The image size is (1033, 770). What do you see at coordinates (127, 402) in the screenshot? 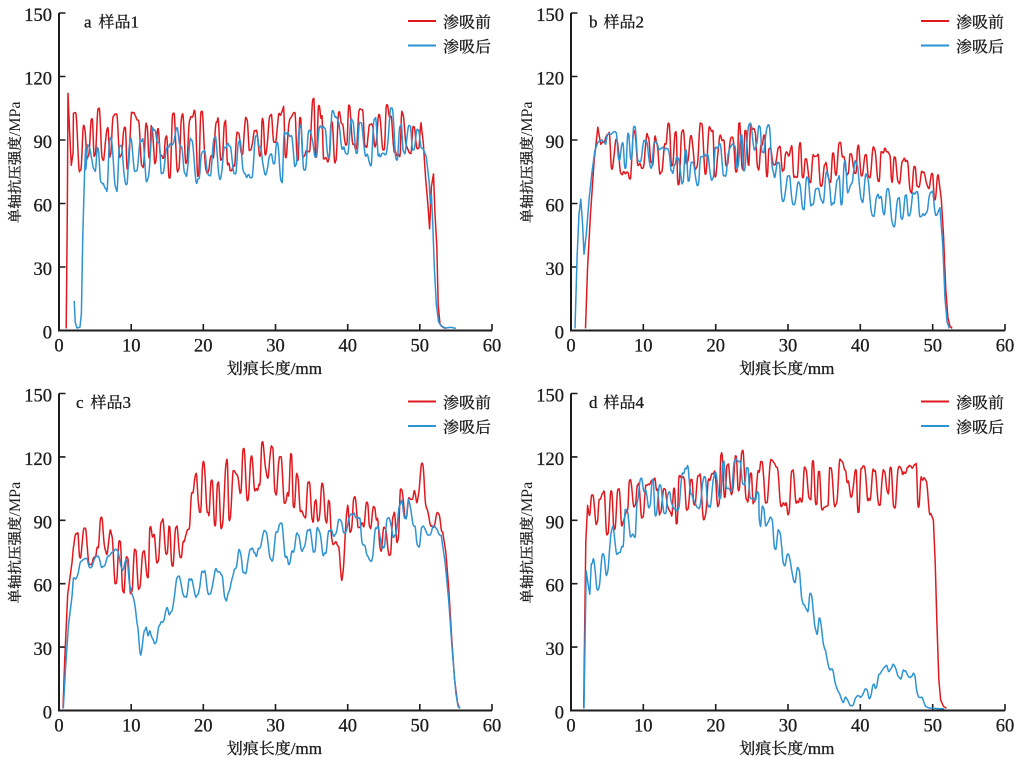
I see `svg-text: 3` at bounding box center [127, 402].